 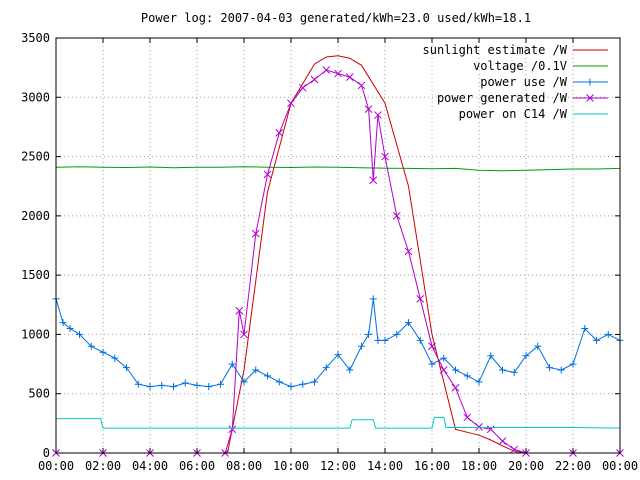 I want to click on x-tick-label: 14:00, so click(x=385, y=466).